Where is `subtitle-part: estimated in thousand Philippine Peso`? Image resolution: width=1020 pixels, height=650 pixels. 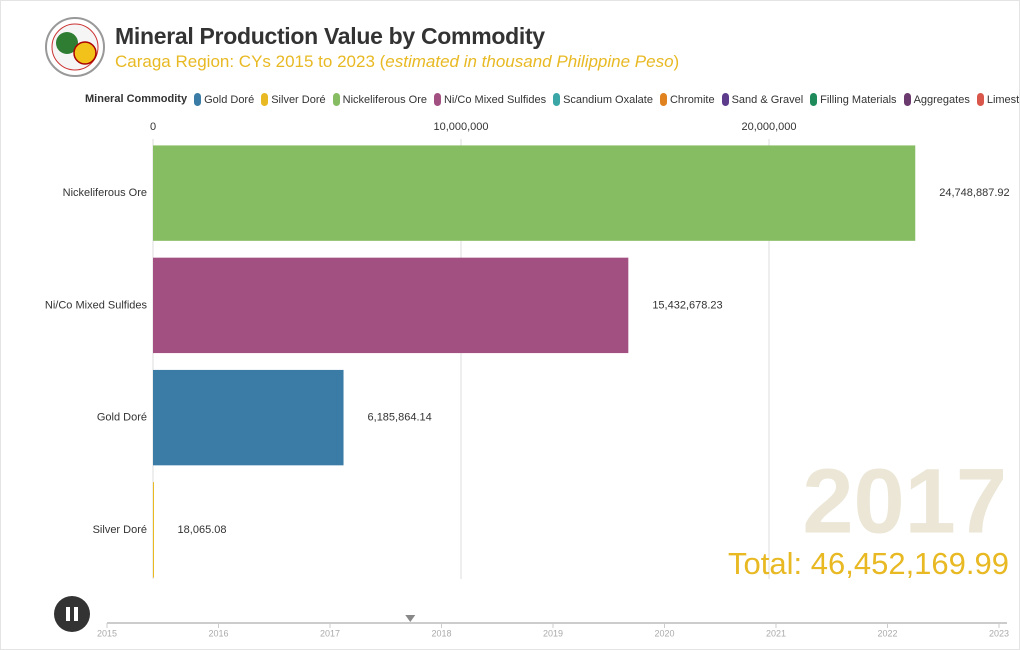
subtitle-part: estimated in thousand Philippine Peso is located at coordinates (529, 61).